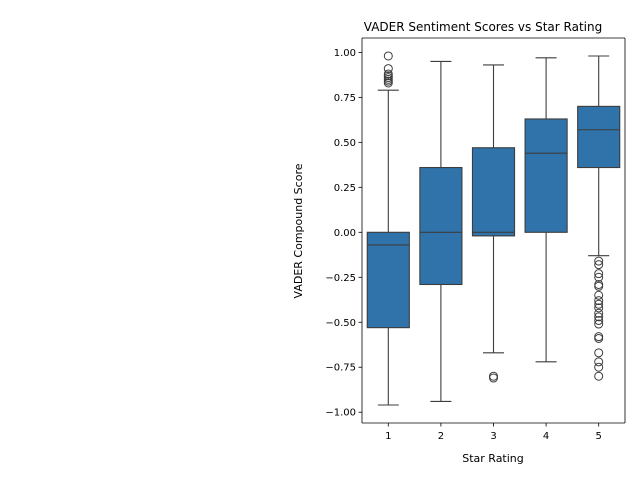 The width and height of the screenshot is (640, 480). Describe the element at coordinates (441, 436) in the screenshot. I see `x-tick-label: 2` at that location.